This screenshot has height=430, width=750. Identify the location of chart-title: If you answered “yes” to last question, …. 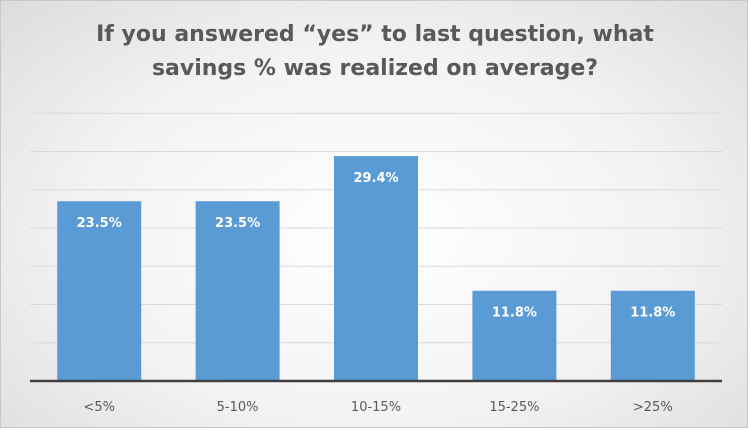
(375, 51).